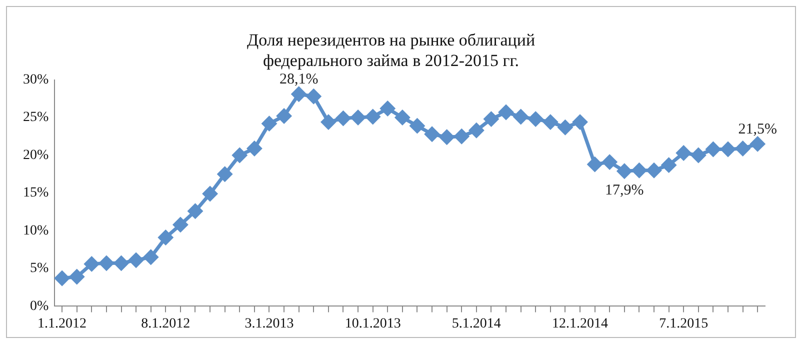 The image size is (805, 349). What do you see at coordinates (39, 268) in the screenshot?
I see `y-tick-label: 5%` at bounding box center [39, 268].